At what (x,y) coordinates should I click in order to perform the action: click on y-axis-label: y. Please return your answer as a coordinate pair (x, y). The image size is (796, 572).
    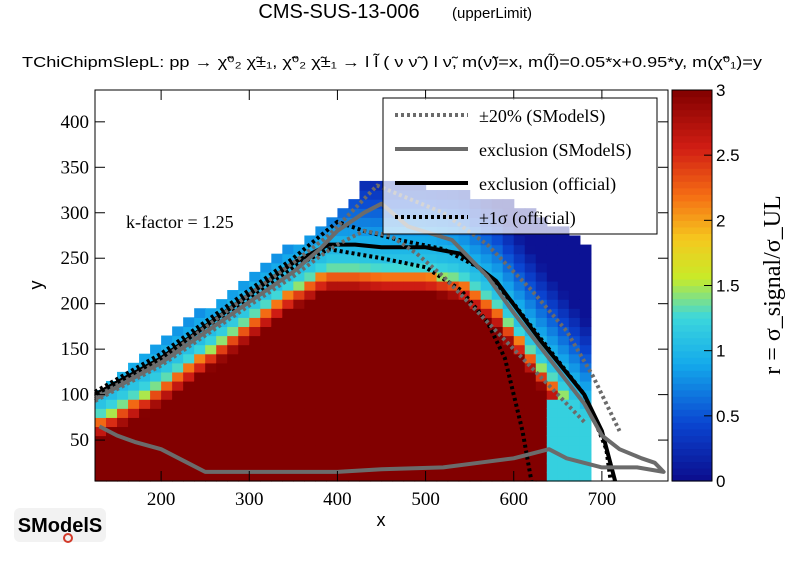
    Looking at the image, I should click on (36, 285).